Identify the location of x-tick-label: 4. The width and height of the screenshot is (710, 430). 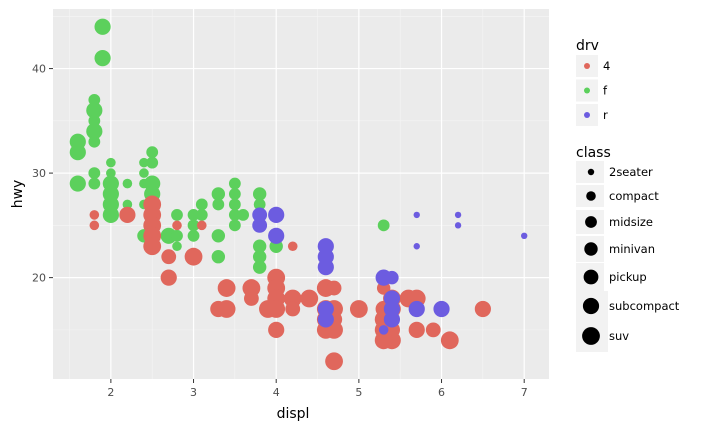
(276, 392).